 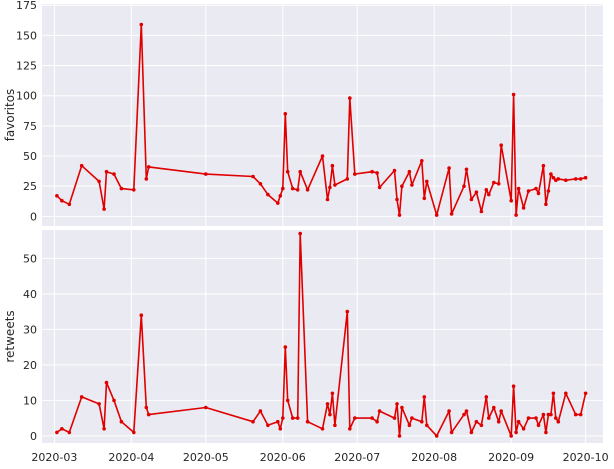 What do you see at coordinates (30, 126) in the screenshot?
I see `favoritos-ytick-label: 75` at bounding box center [30, 126].